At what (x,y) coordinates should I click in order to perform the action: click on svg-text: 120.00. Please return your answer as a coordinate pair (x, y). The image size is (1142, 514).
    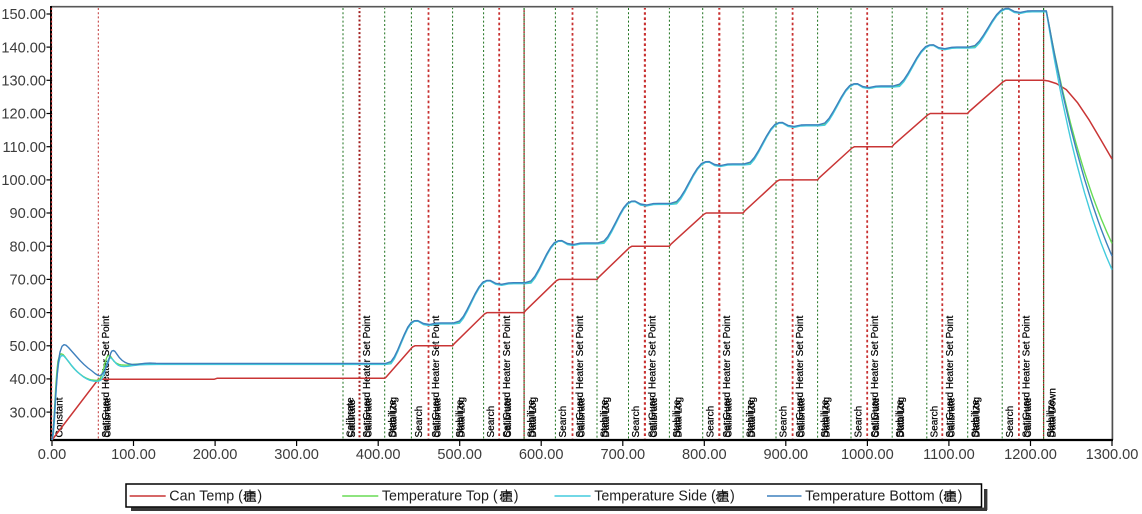
    Looking at the image, I should click on (23, 115).